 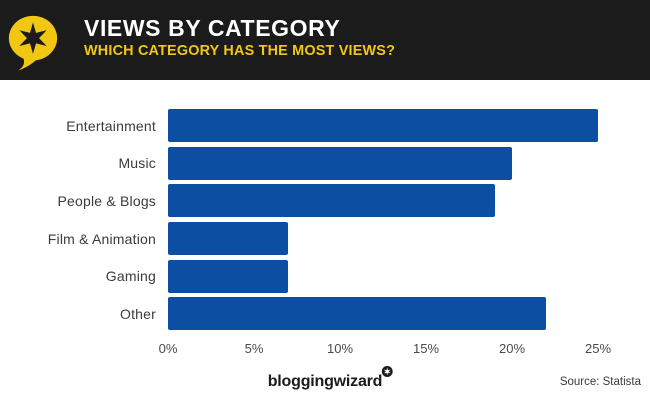 I want to click on x-axis-tick: 20%, so click(x=512, y=348).